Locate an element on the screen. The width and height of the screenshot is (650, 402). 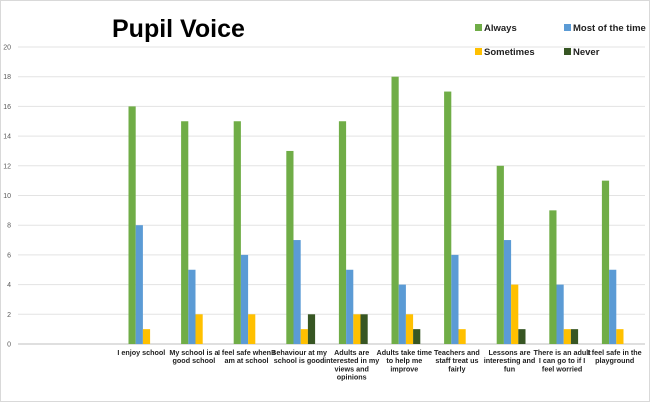
y-tick-label: 16 is located at coordinates (7, 107).